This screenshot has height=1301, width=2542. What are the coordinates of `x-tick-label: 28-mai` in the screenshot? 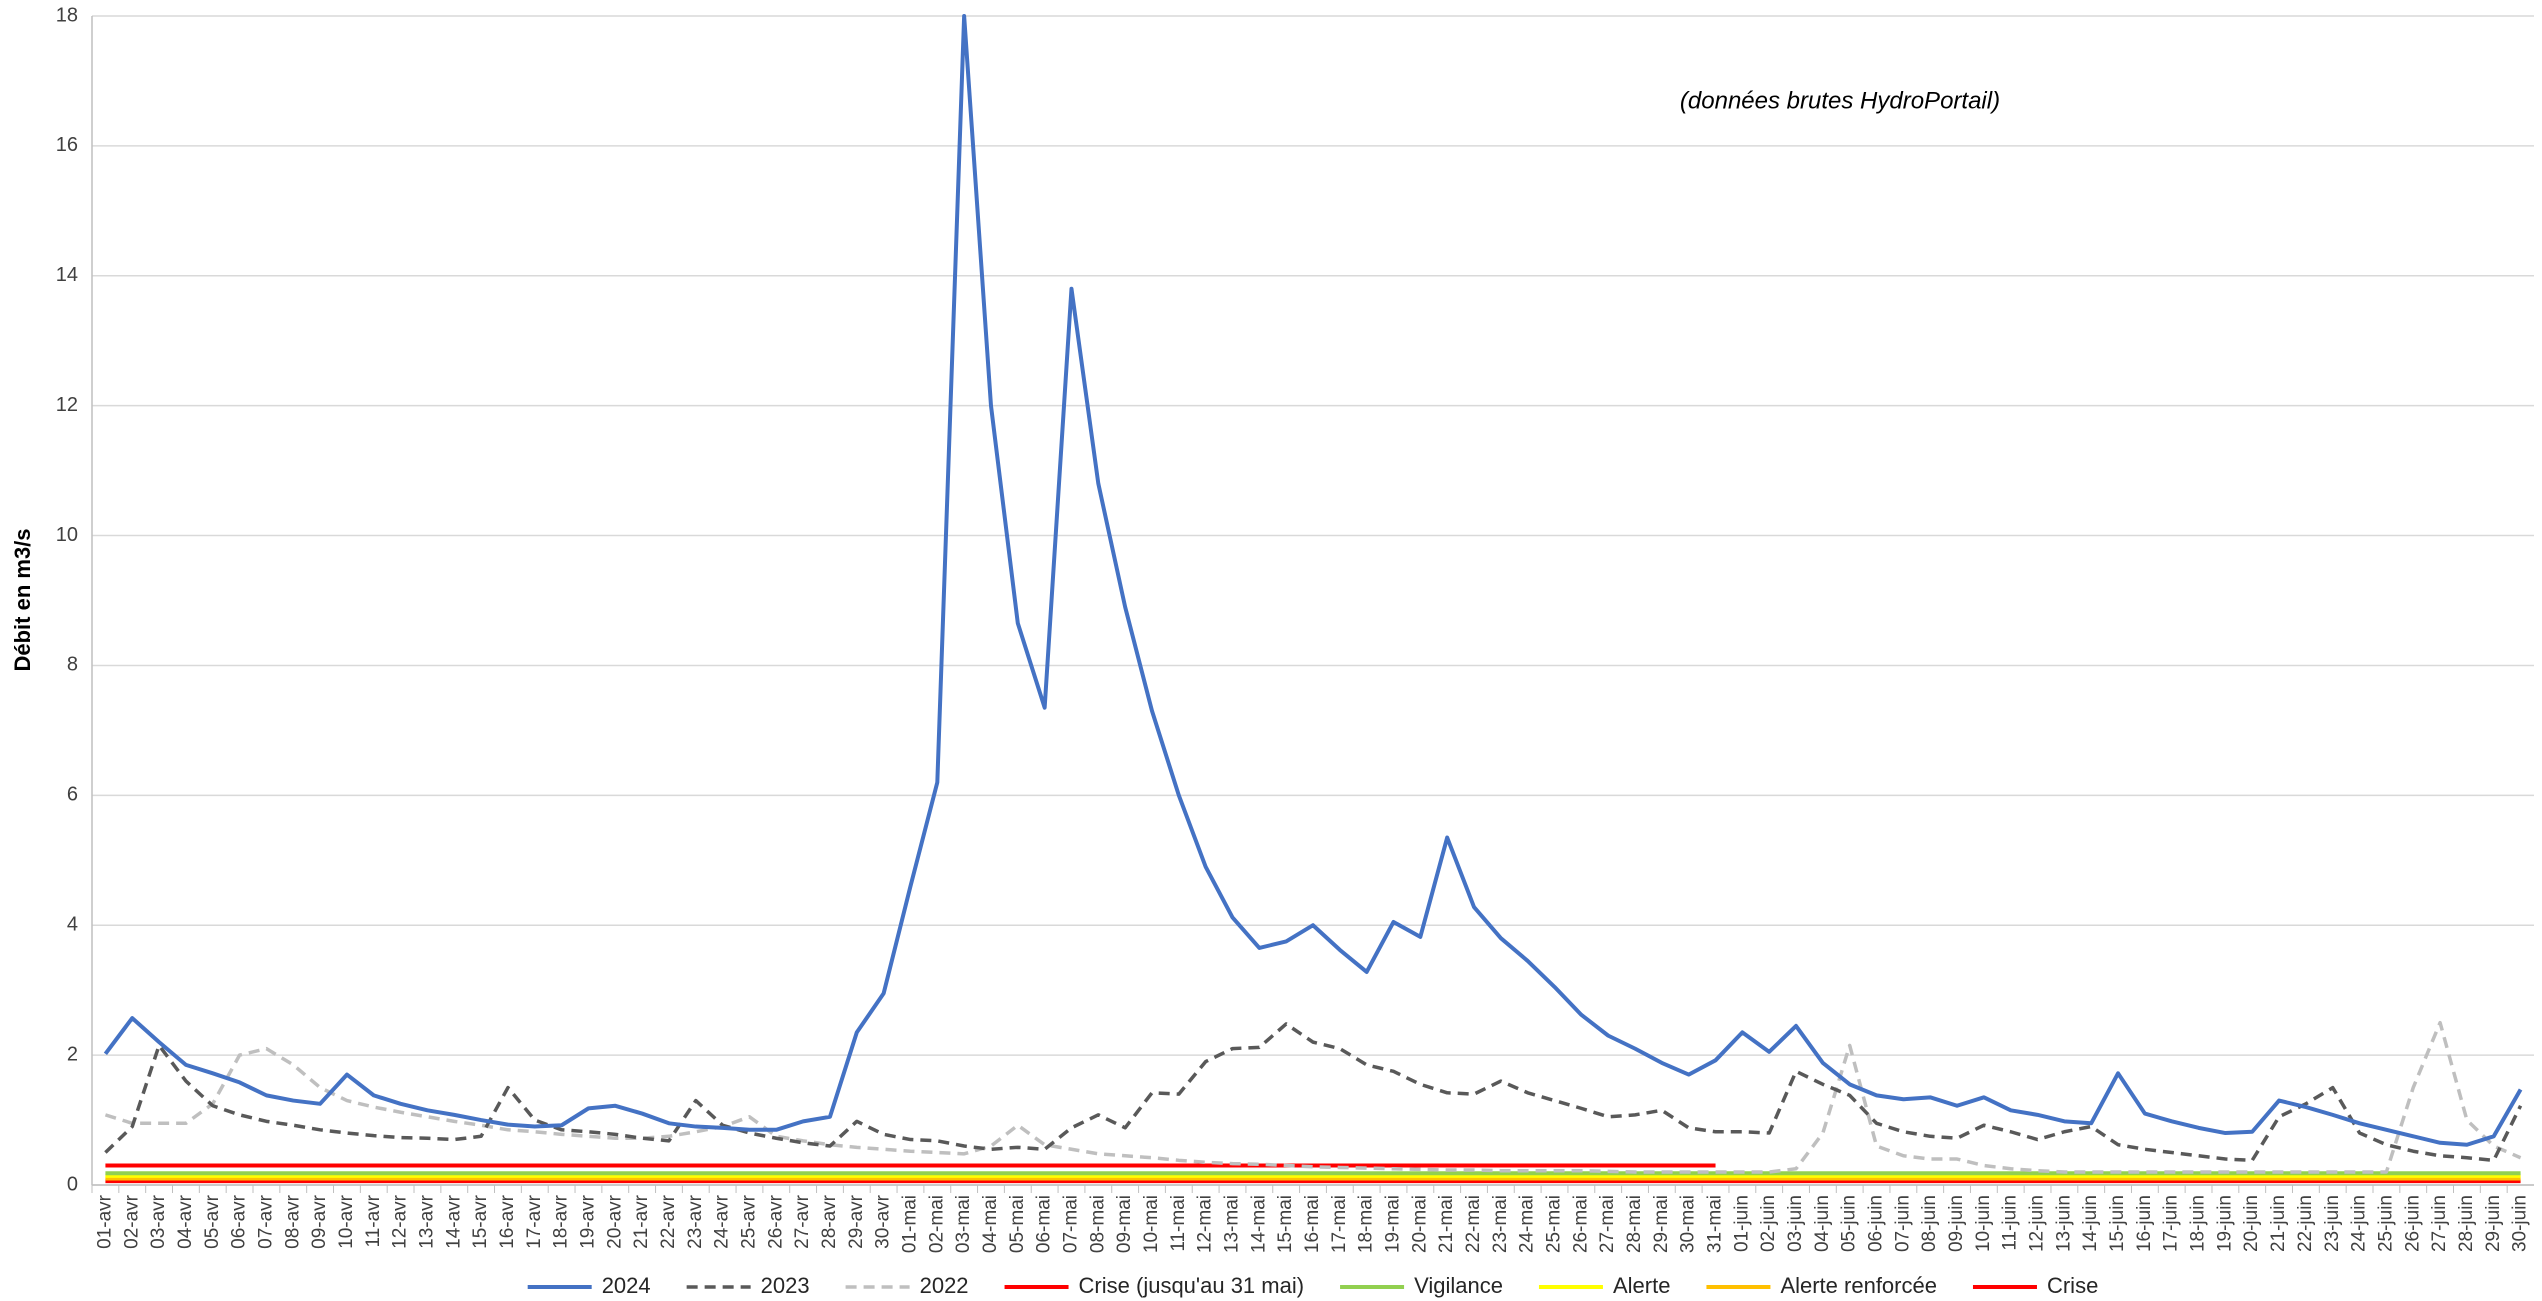 It's located at (1634, 1224).